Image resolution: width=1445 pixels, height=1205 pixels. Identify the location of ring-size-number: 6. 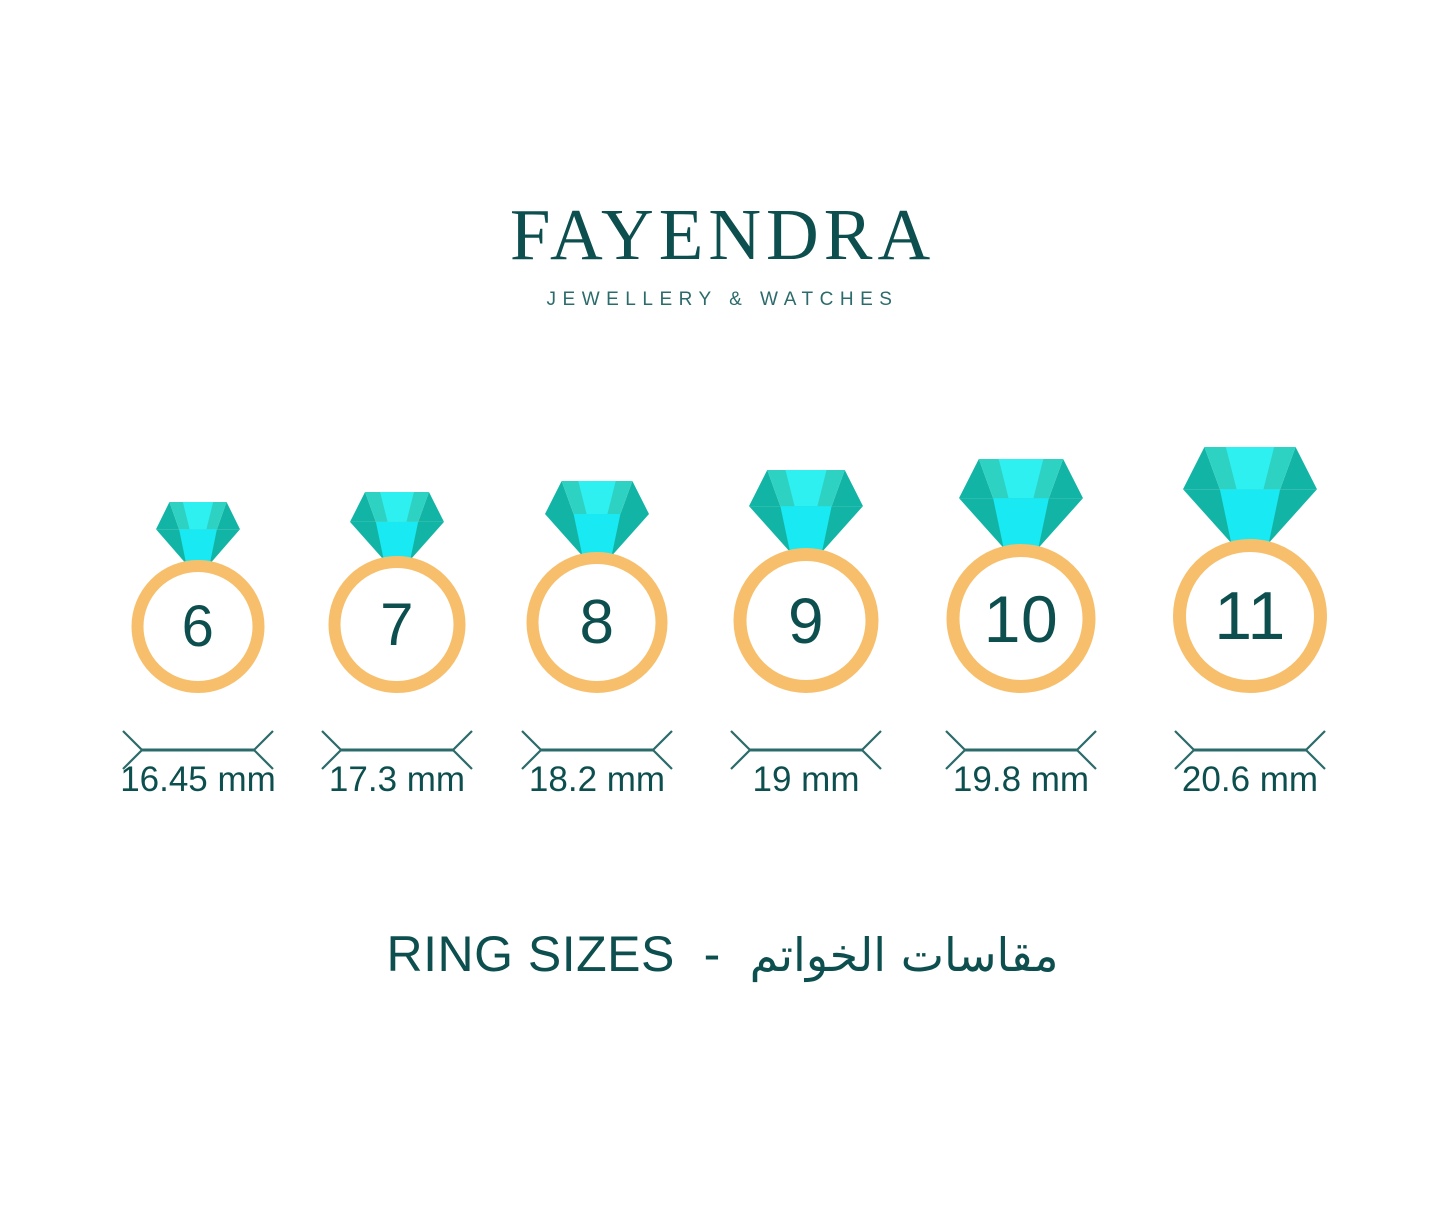
(198, 626).